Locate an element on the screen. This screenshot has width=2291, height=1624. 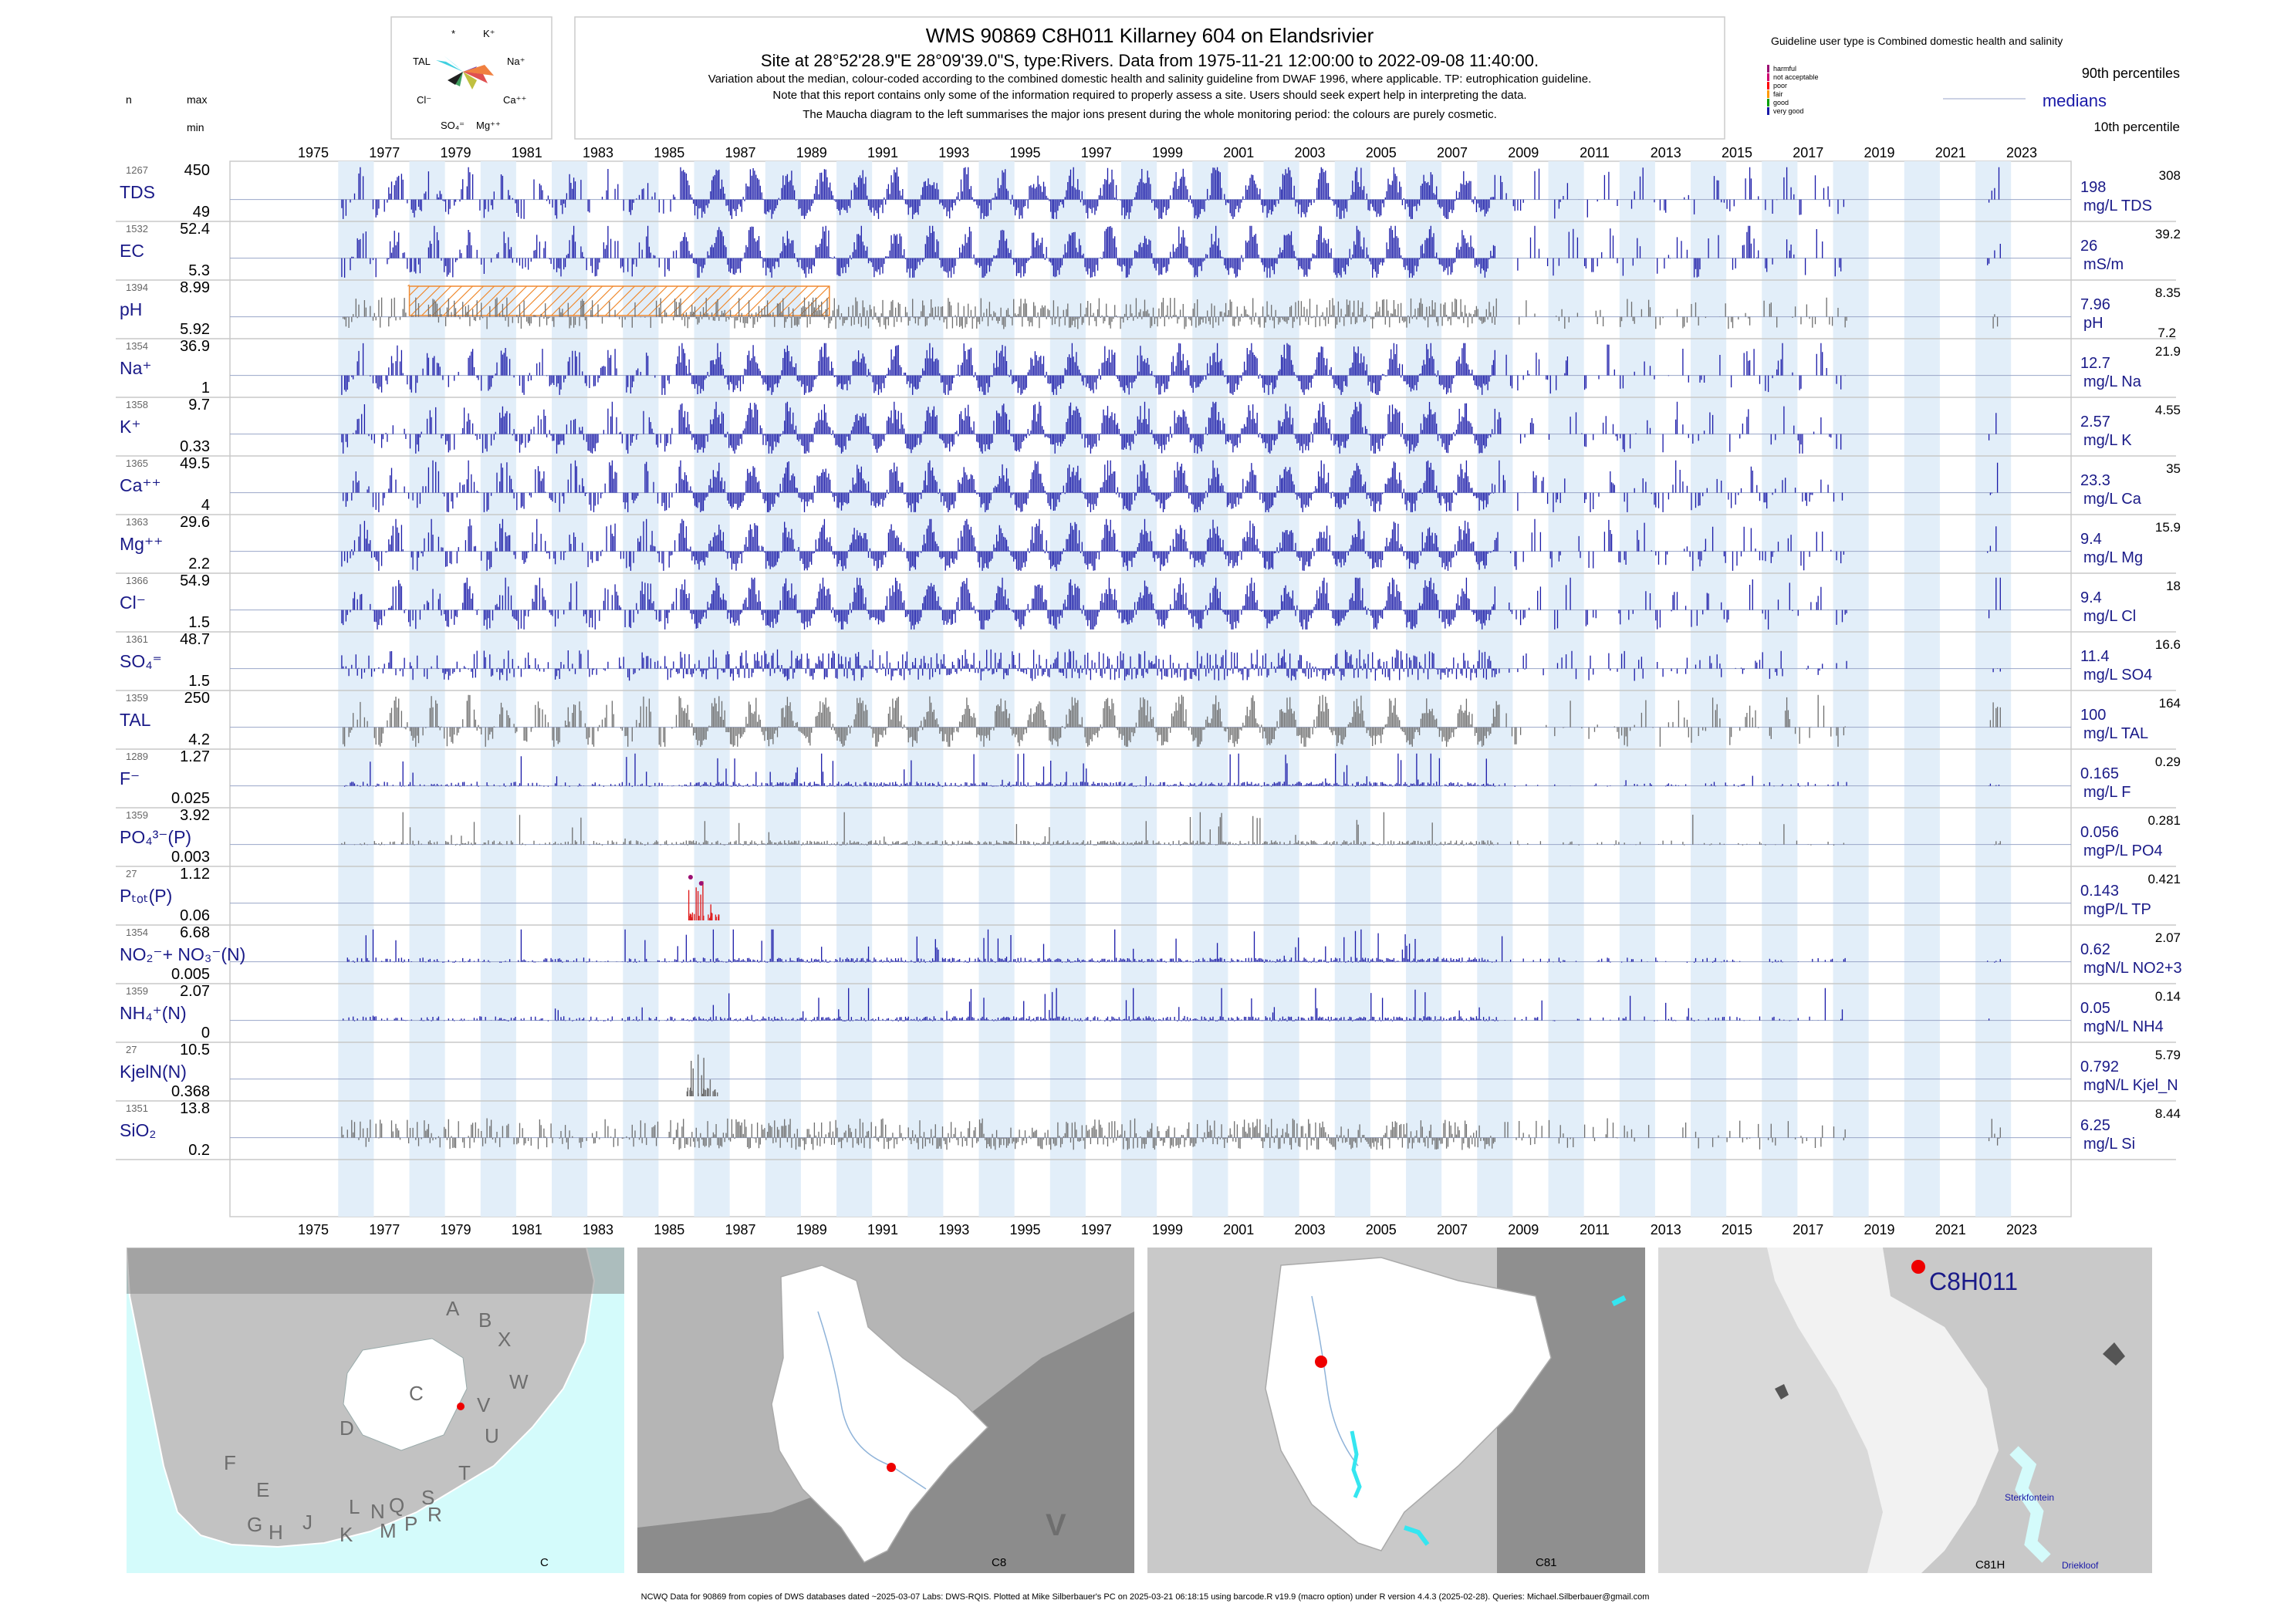
panel-unit: mgP/L PO4 is located at coordinates (2123, 850).